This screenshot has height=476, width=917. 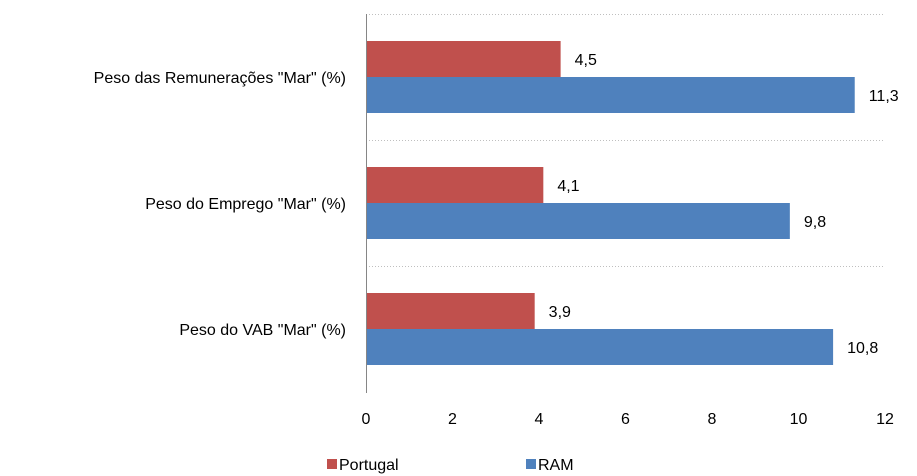 I want to click on data-label: 3,9, so click(x=560, y=312).